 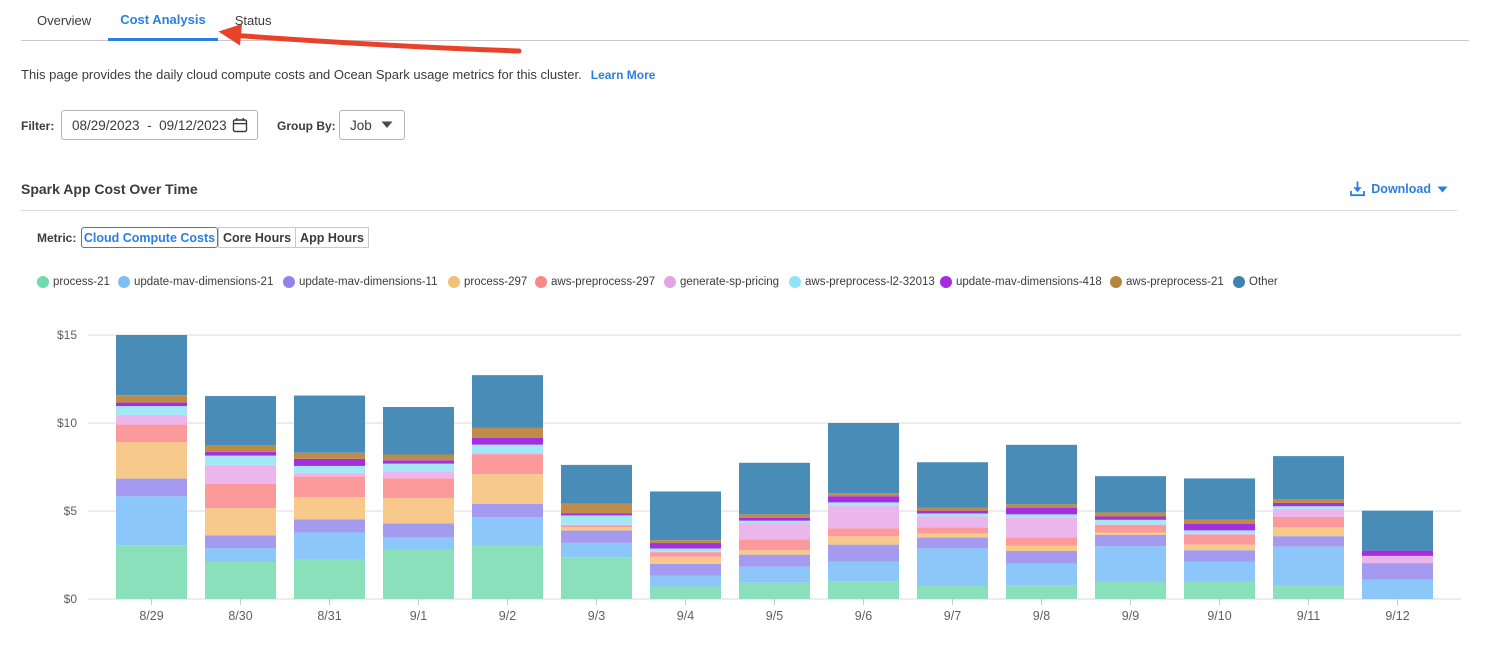 I want to click on svg-text: 8/29, so click(x=151, y=616).